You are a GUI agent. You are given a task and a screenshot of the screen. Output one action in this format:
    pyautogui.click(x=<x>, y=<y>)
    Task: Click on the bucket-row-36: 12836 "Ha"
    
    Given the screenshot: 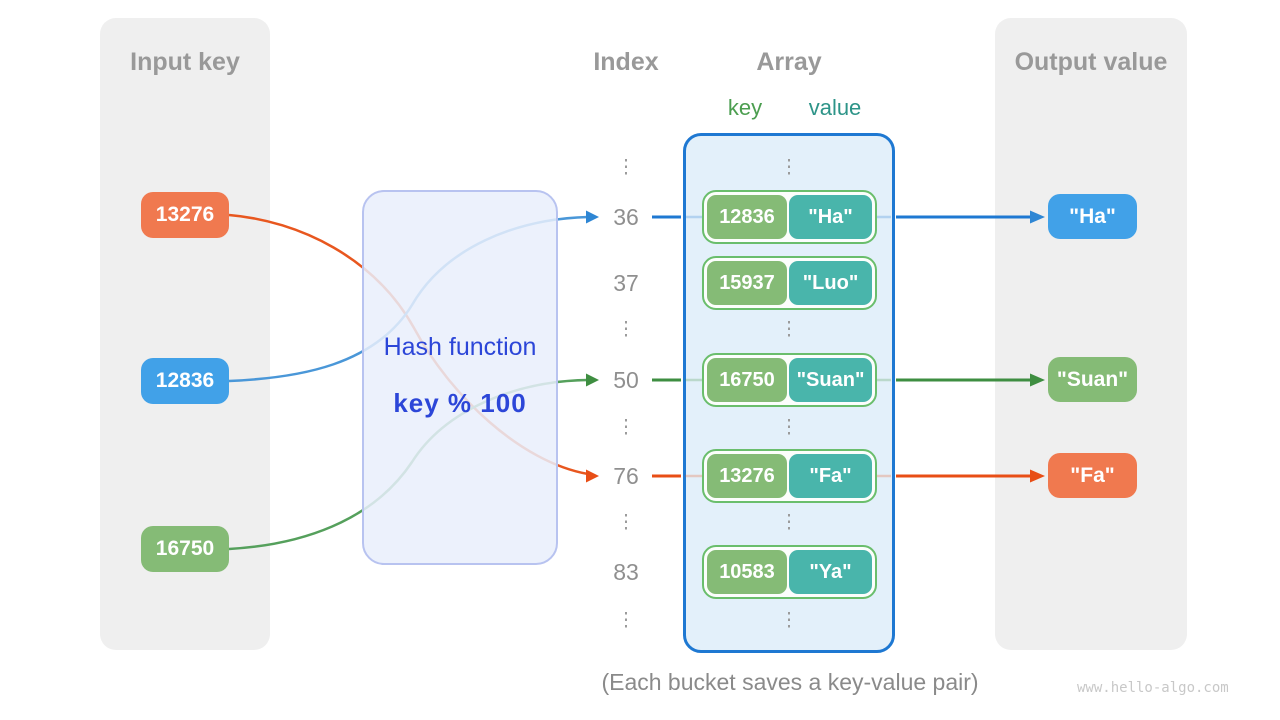 What is the action you would take?
    pyautogui.click(x=789, y=217)
    